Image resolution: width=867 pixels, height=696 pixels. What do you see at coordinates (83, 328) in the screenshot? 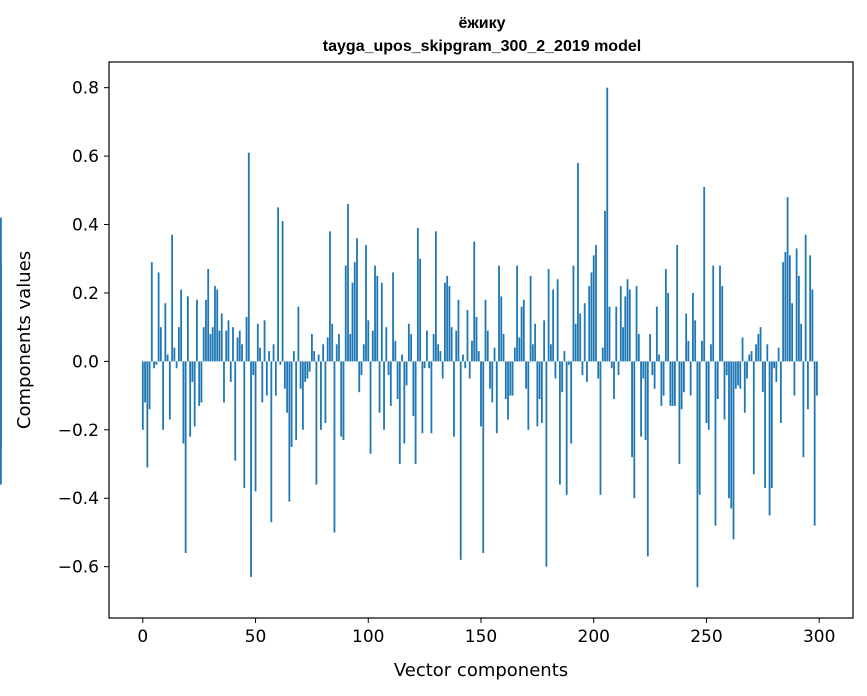
I see `y-axis-ticks: 0.8 0.6 0.4 0.2 0.0 −0.2 −0.4 −0.6` at bounding box center [83, 328].